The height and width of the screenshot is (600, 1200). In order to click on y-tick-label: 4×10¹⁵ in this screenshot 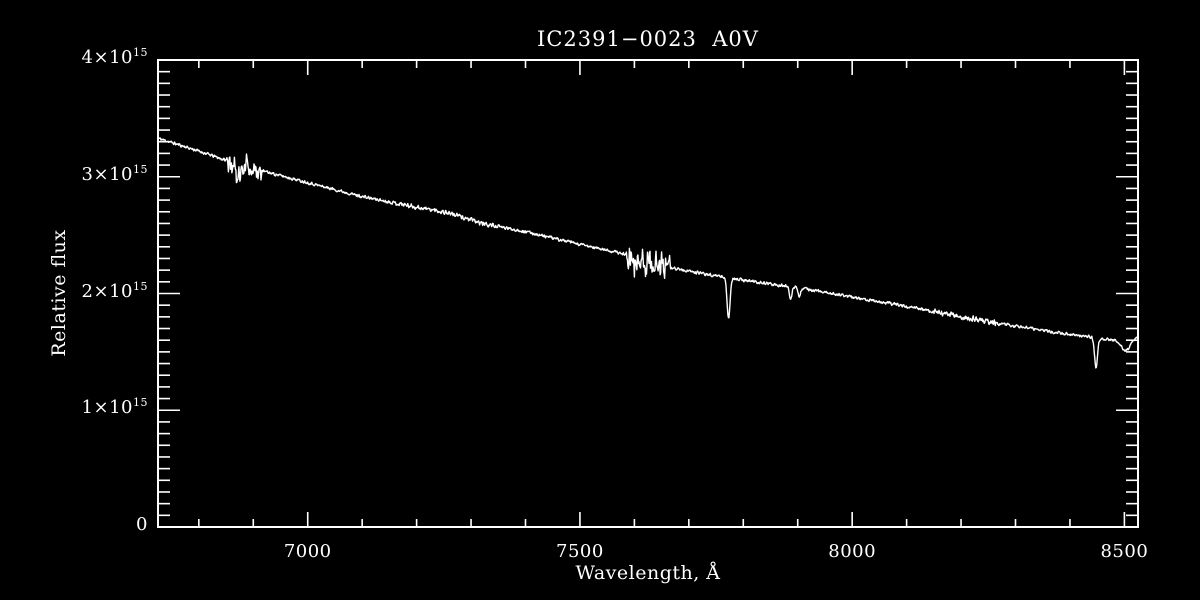, I will do `click(114, 57)`.